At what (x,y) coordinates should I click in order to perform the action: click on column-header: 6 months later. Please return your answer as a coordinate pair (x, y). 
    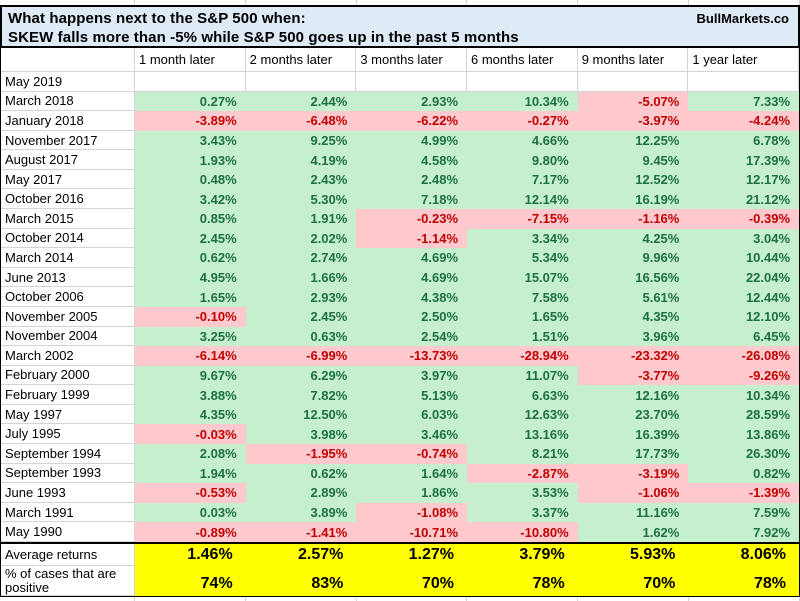
    Looking at the image, I should click on (522, 60).